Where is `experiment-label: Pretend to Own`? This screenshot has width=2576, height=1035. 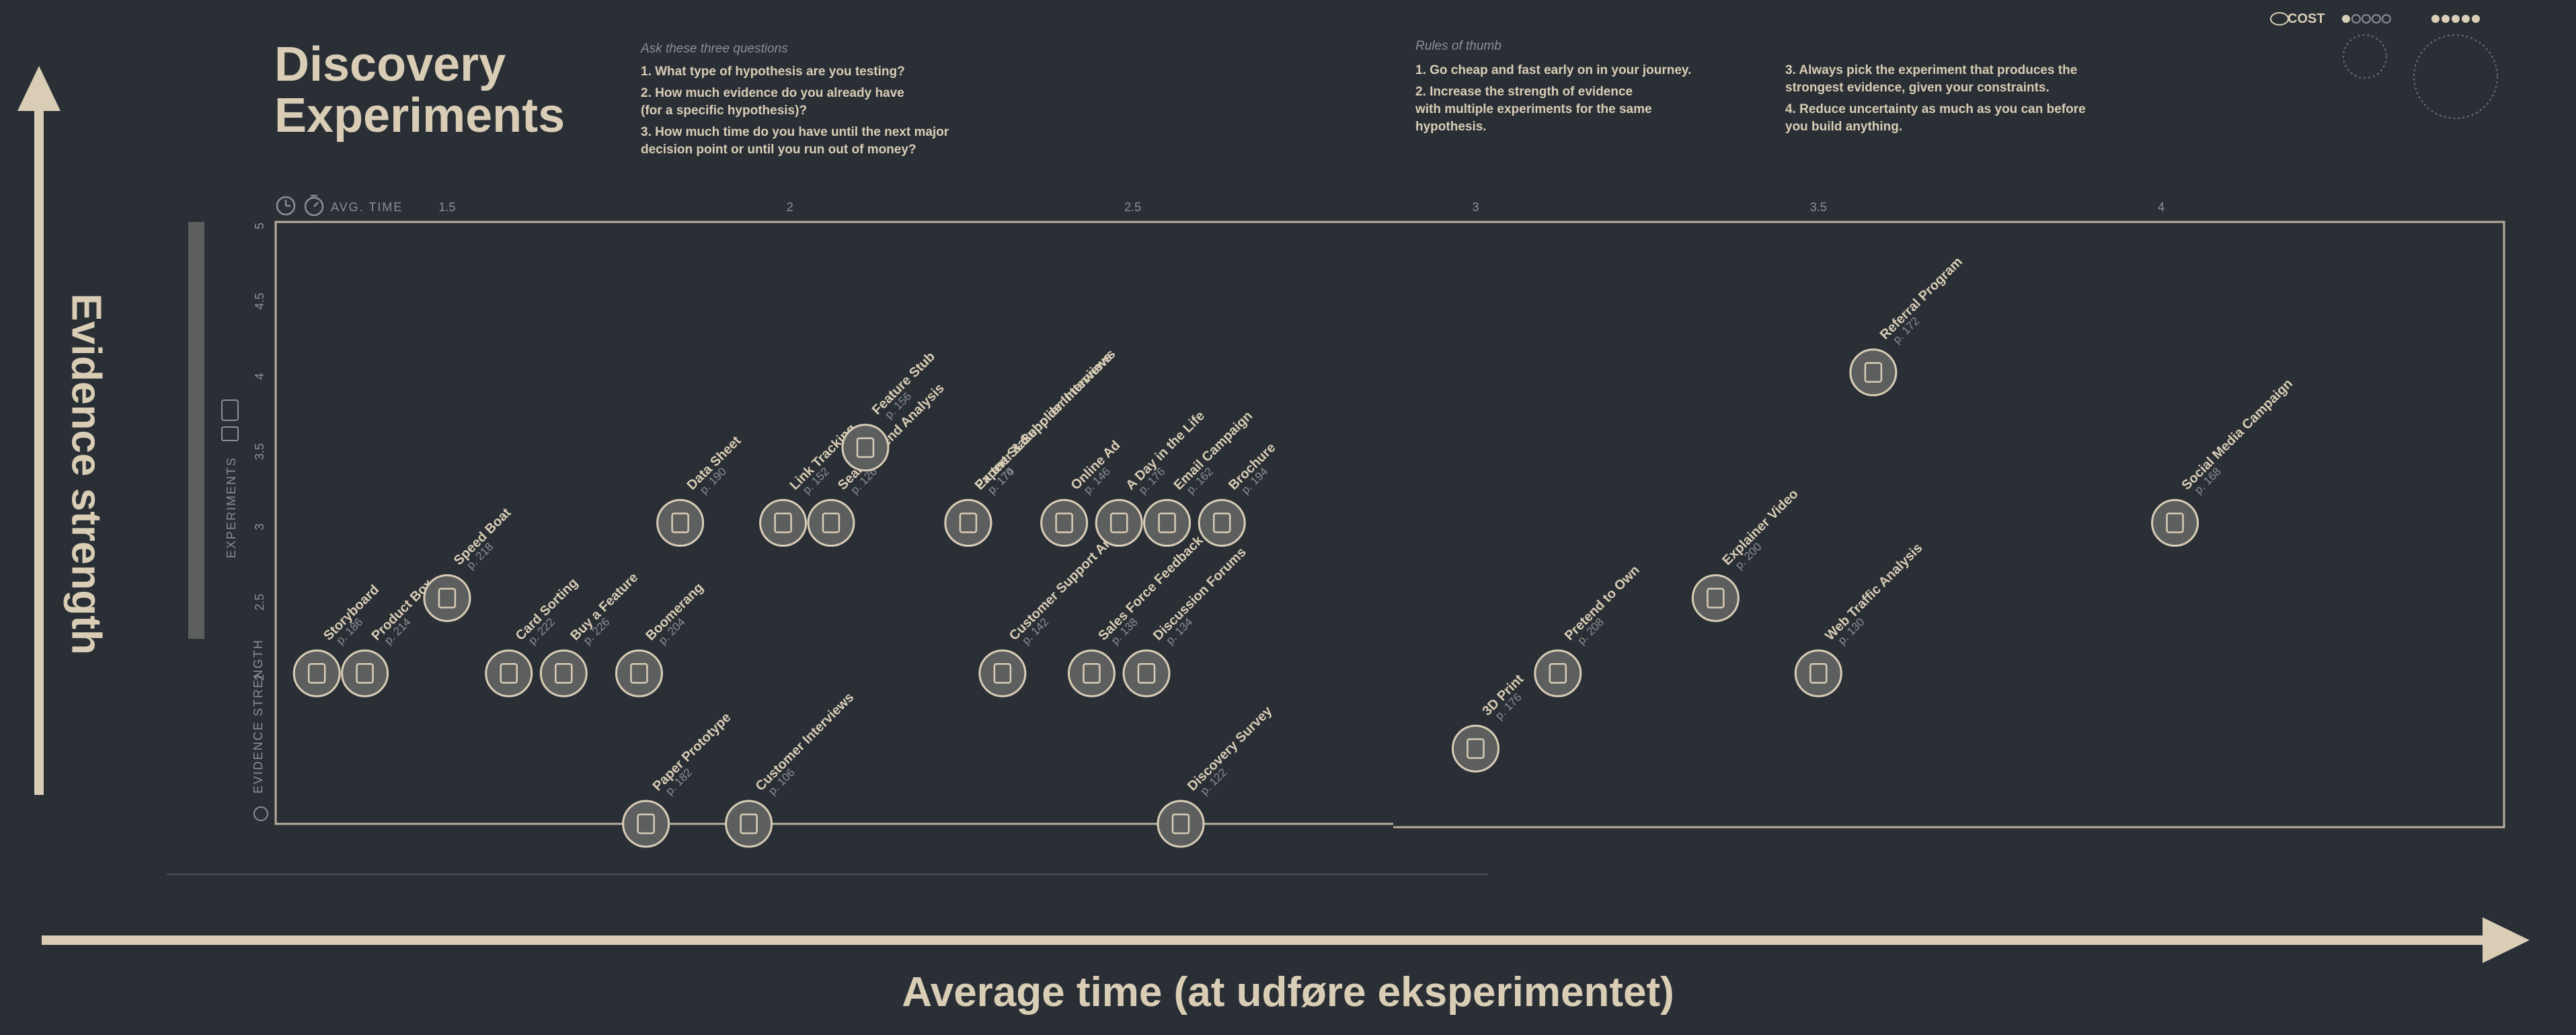
experiment-label: Pretend to Own is located at coordinates (1603, 603).